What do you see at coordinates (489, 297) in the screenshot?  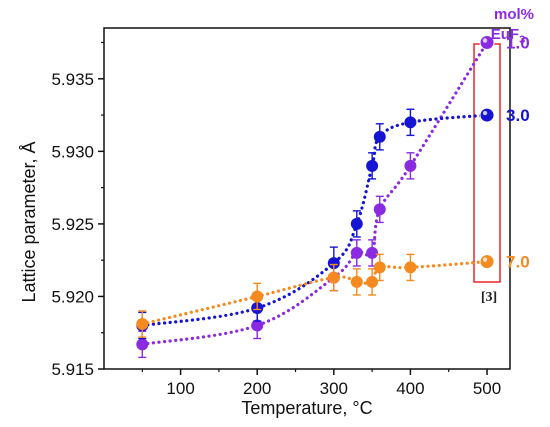 I see `reference-label: [3]` at bounding box center [489, 297].